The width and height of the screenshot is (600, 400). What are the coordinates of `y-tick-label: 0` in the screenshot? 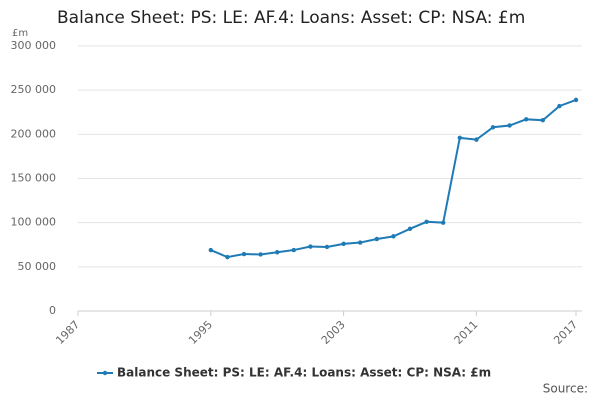 It's located at (52, 310).